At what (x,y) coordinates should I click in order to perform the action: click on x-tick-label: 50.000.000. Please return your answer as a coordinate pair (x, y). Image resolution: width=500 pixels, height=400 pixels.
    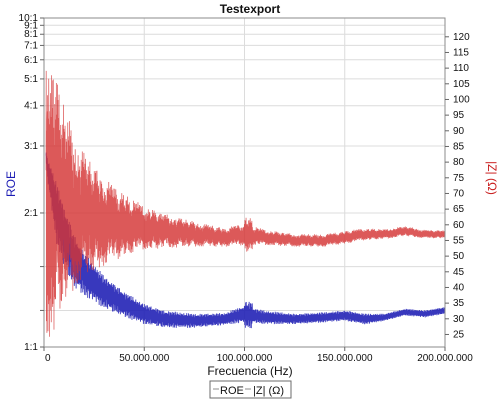
    Looking at the image, I should click on (144, 358).